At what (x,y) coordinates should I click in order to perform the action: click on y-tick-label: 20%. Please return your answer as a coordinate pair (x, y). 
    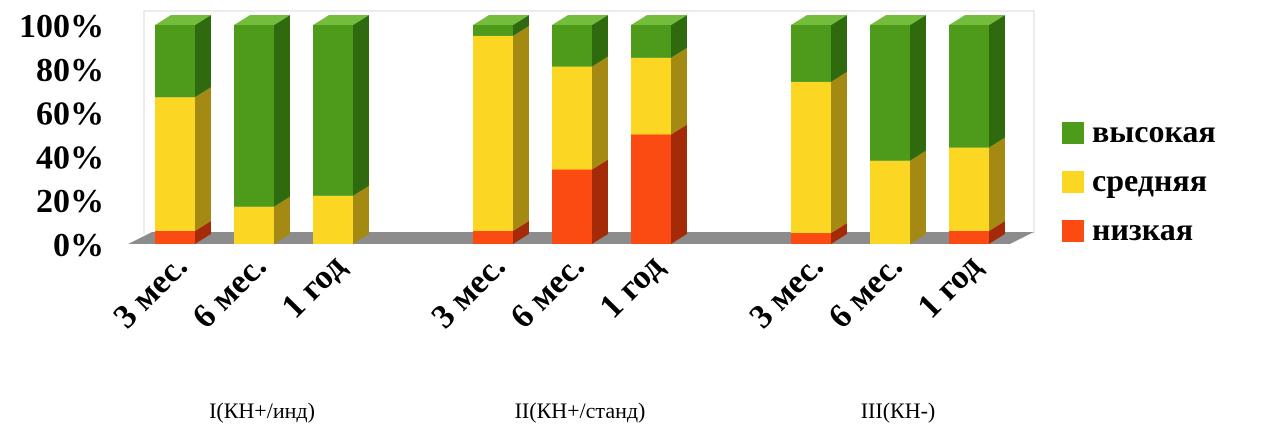
    Looking at the image, I should click on (70, 201).